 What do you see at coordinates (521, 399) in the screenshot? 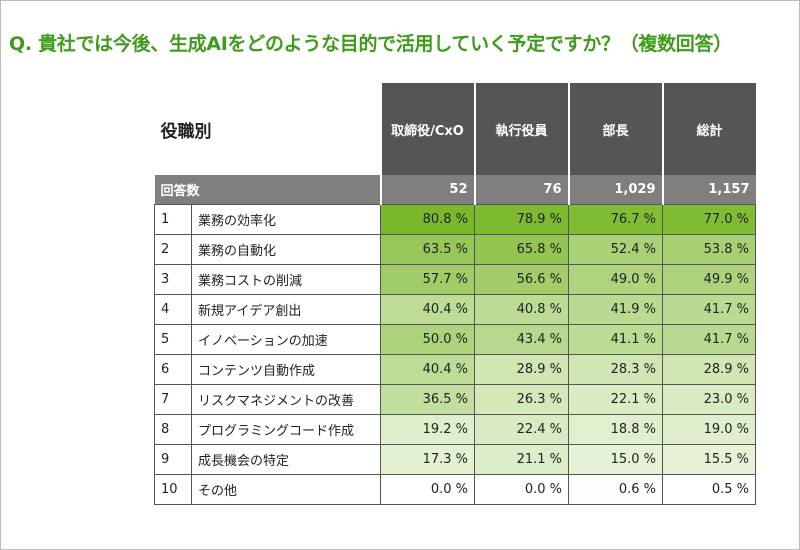
I see `value-cell: 26.3 %` at bounding box center [521, 399].